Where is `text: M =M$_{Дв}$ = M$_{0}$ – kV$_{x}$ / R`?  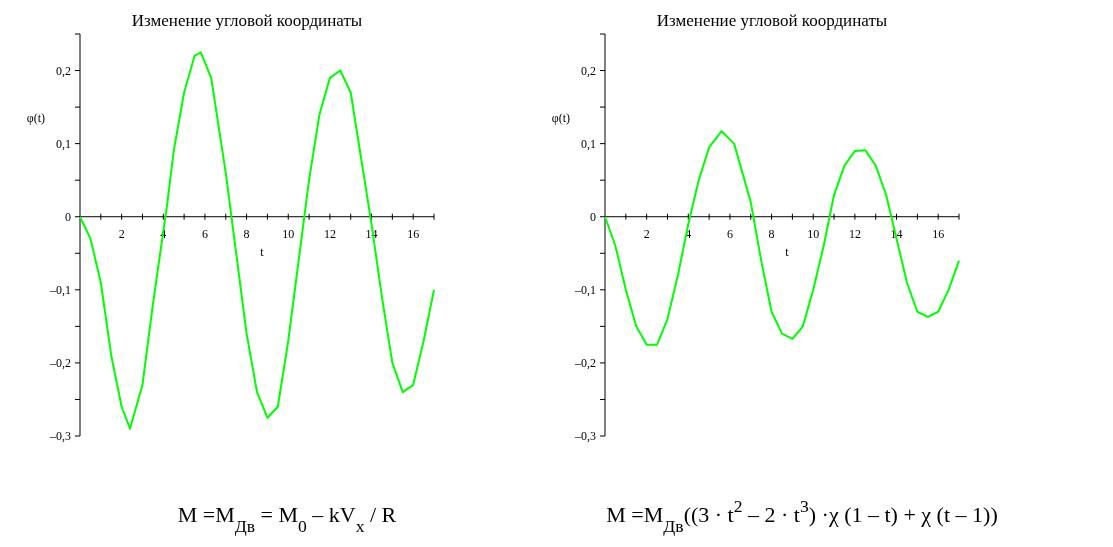
text: M =M$_{Дв}$ = M$_{0}$ – kV$_{x}$ / R is located at coordinates (287, 519).